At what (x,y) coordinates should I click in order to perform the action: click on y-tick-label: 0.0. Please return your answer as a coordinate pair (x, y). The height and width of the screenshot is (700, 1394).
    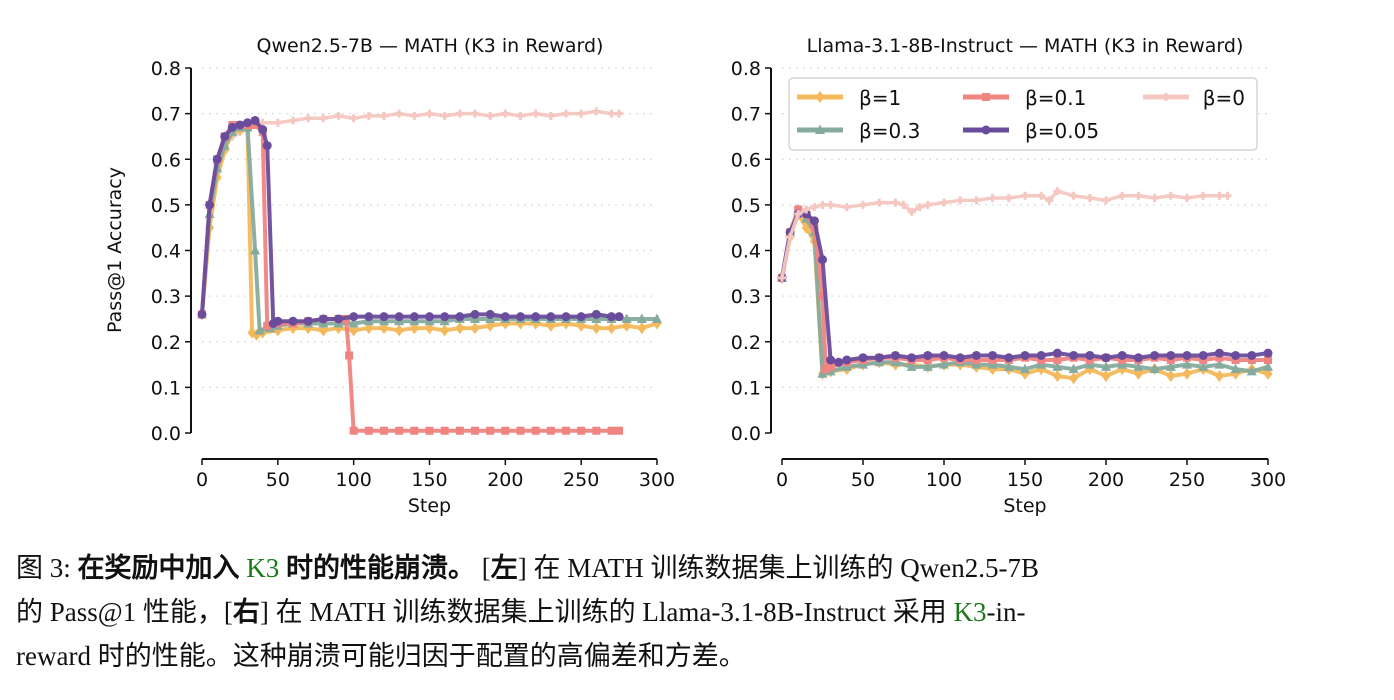
    Looking at the image, I should click on (746, 434).